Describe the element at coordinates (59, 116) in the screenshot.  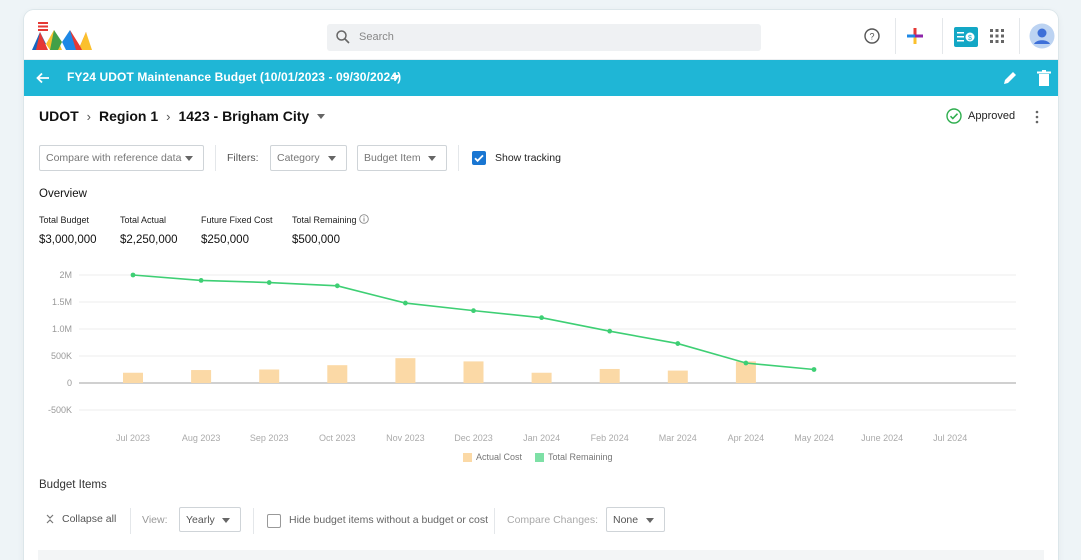
I see `breadcrumb-item-udot: UDOT` at that location.